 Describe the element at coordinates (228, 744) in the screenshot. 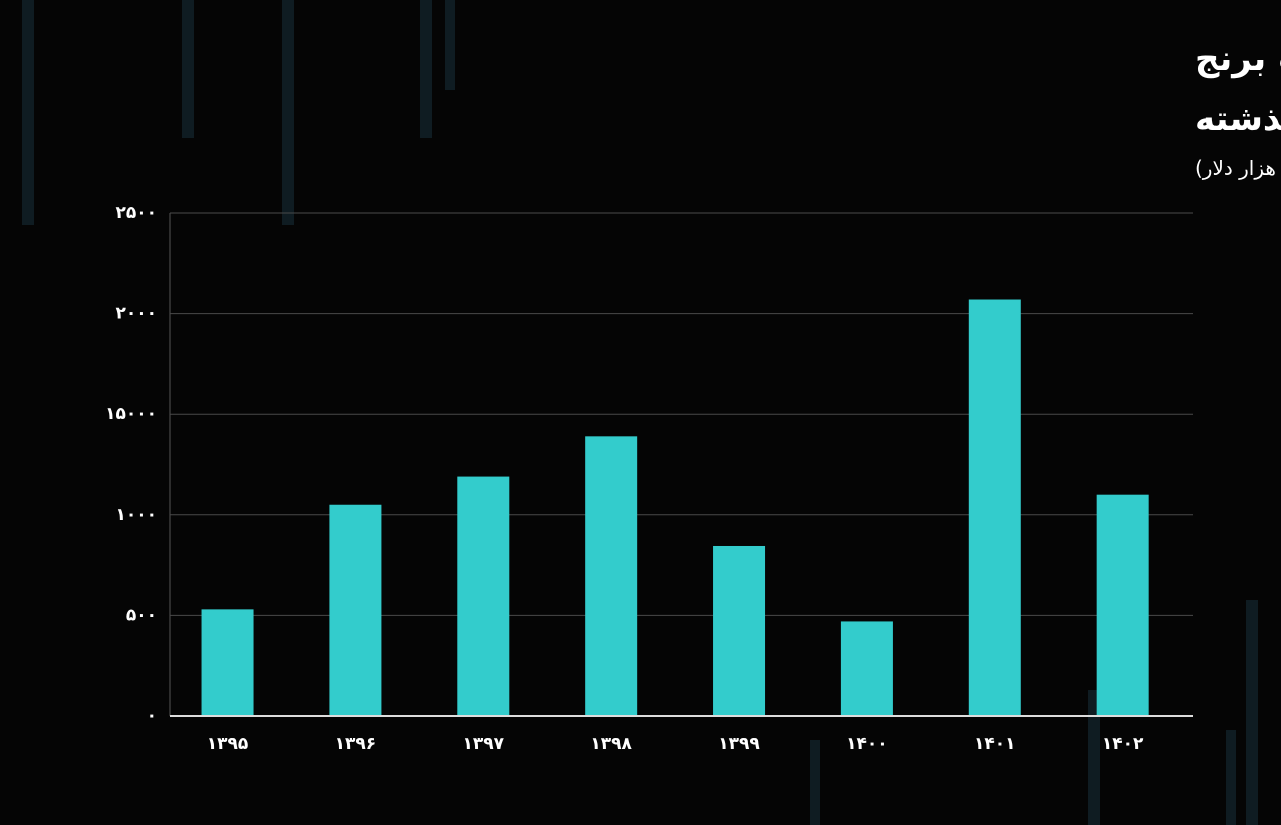

I see `x-tick-label: ۱۳۹۵` at that location.